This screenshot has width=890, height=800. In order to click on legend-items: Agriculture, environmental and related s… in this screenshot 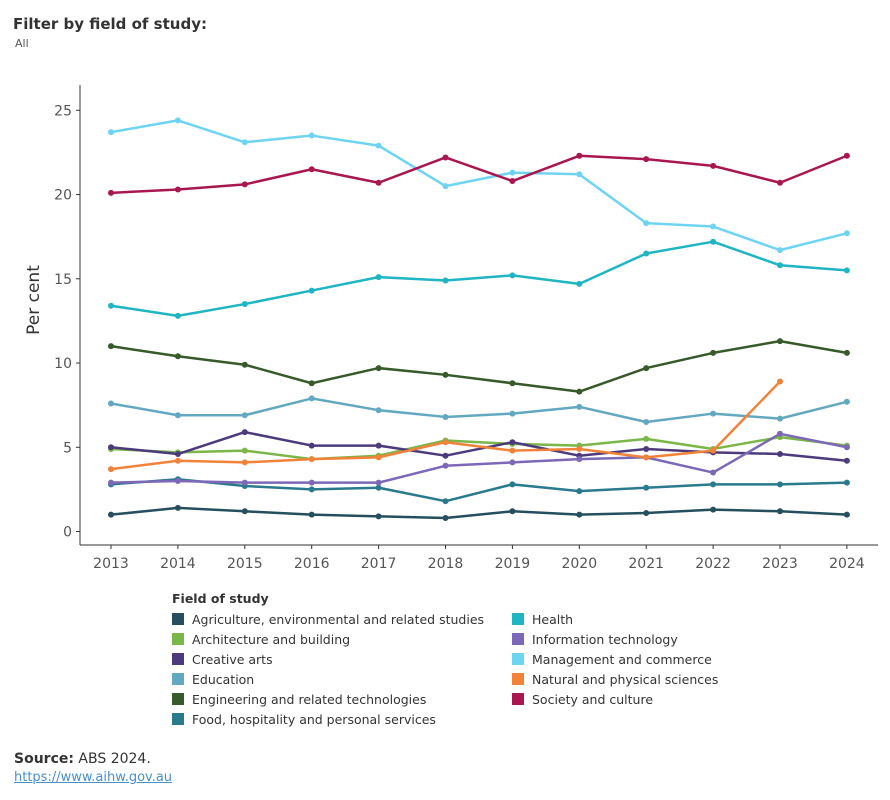, I will do `click(452, 669)`.